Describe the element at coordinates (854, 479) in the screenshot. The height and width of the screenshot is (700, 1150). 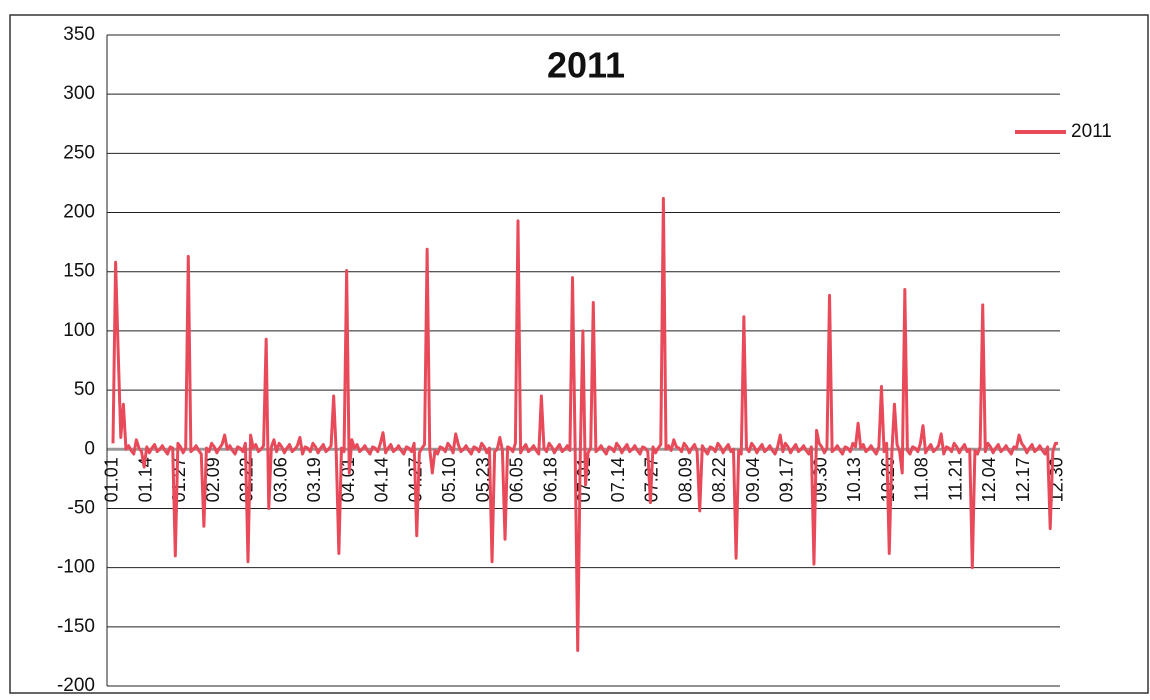
I see `x-tick-label: 10.13` at that location.